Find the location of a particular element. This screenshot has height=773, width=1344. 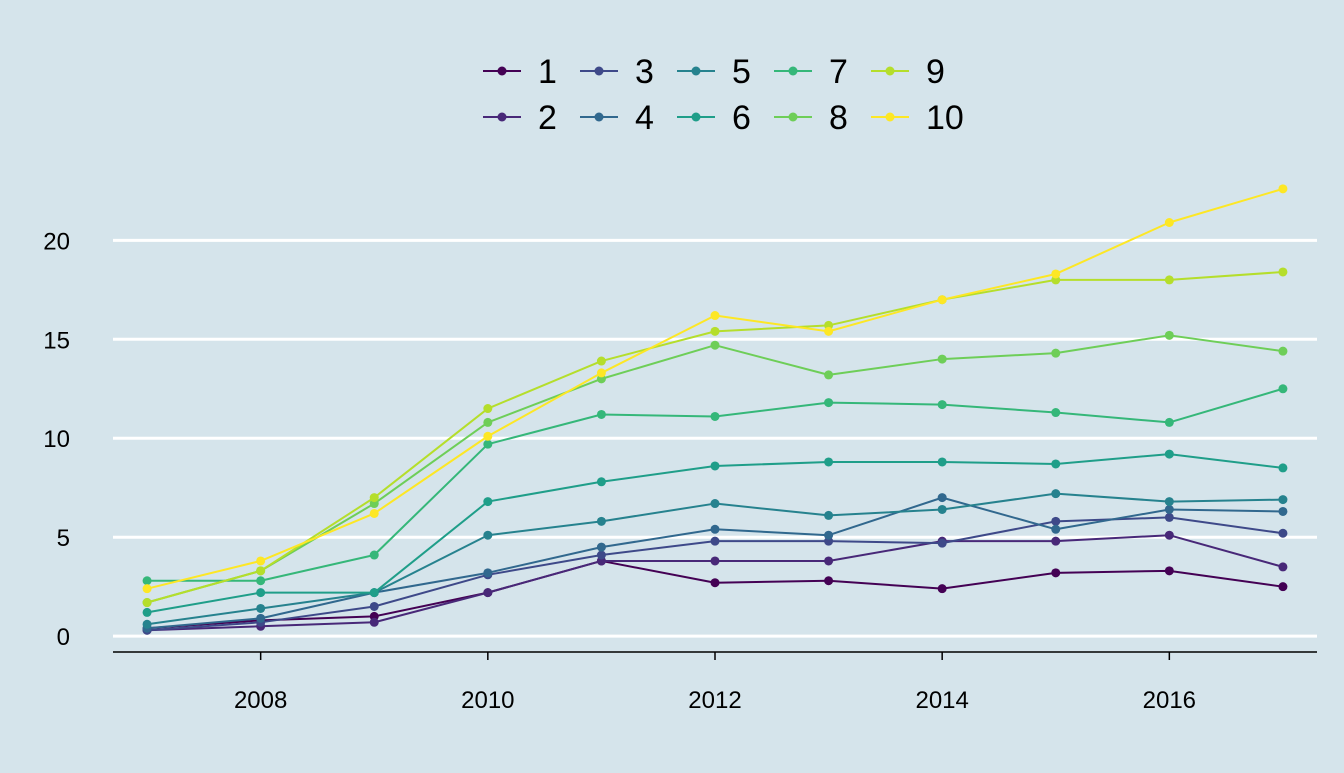

legend-item-9: 9 is located at coordinates (908, 72).